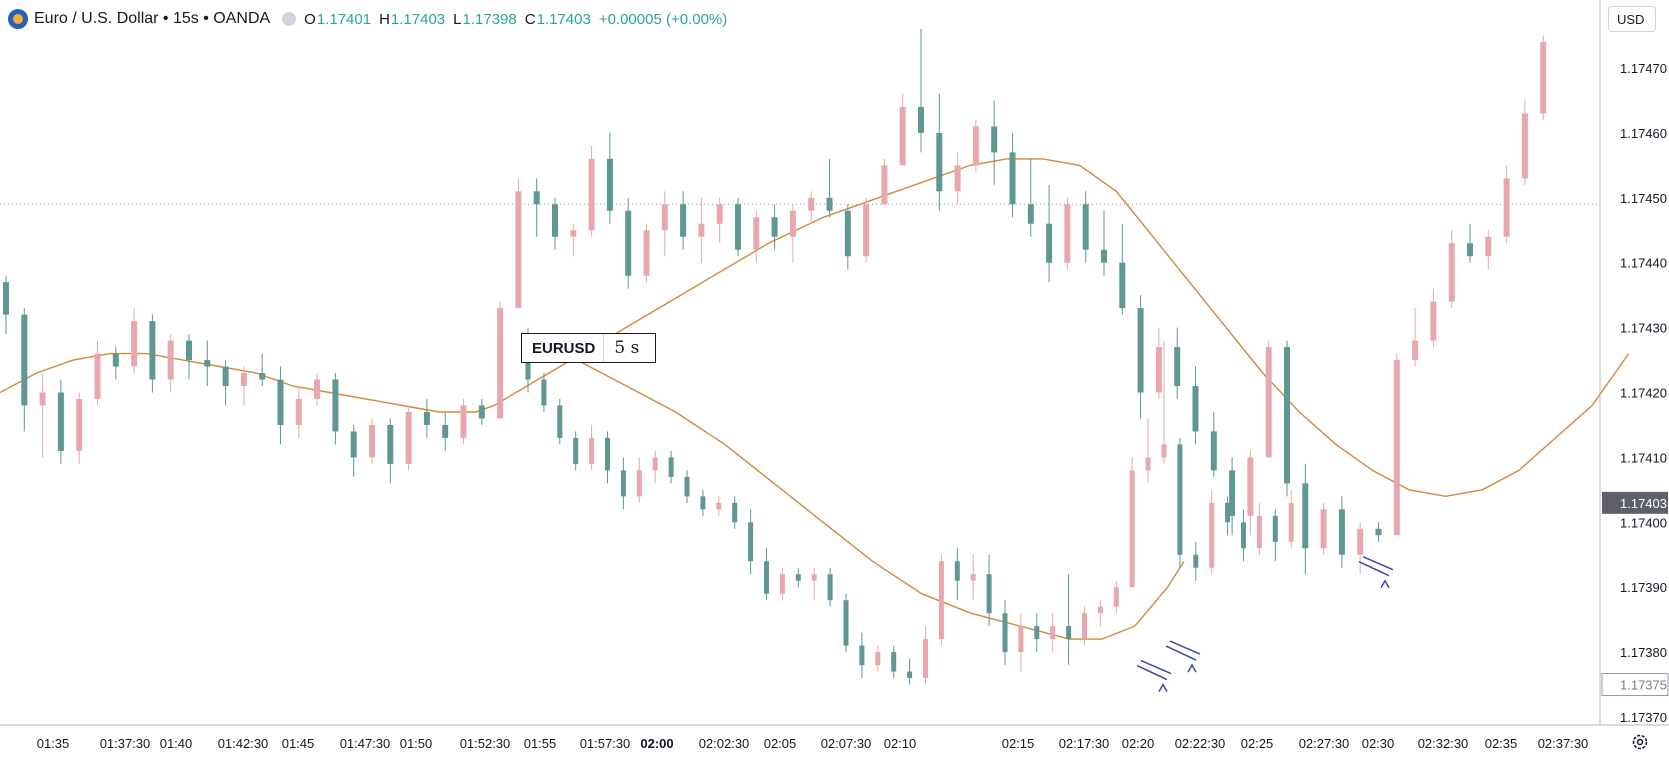  What do you see at coordinates (1643, 587) in the screenshot?
I see `price-tick-label: 1.17390` at bounding box center [1643, 587].